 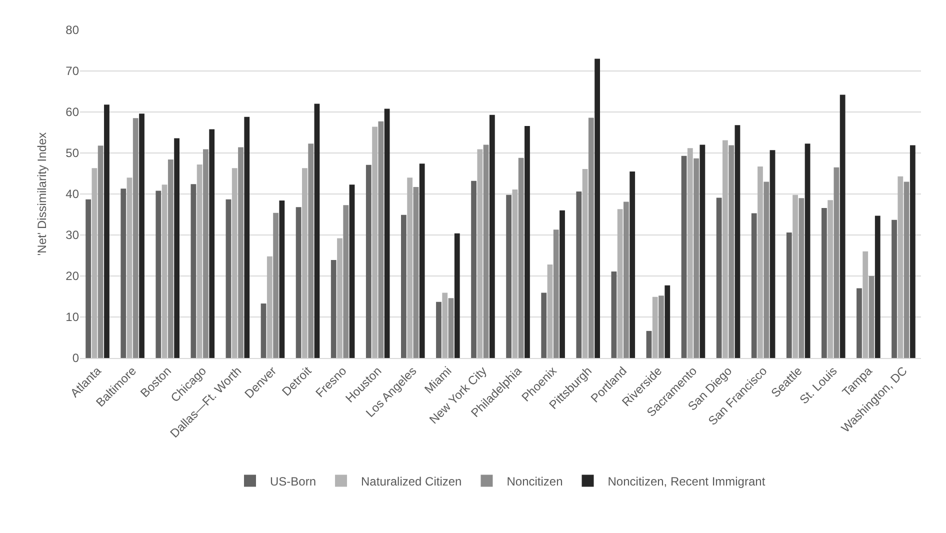 I want to click on y-tick-label: 0, so click(x=76, y=358).